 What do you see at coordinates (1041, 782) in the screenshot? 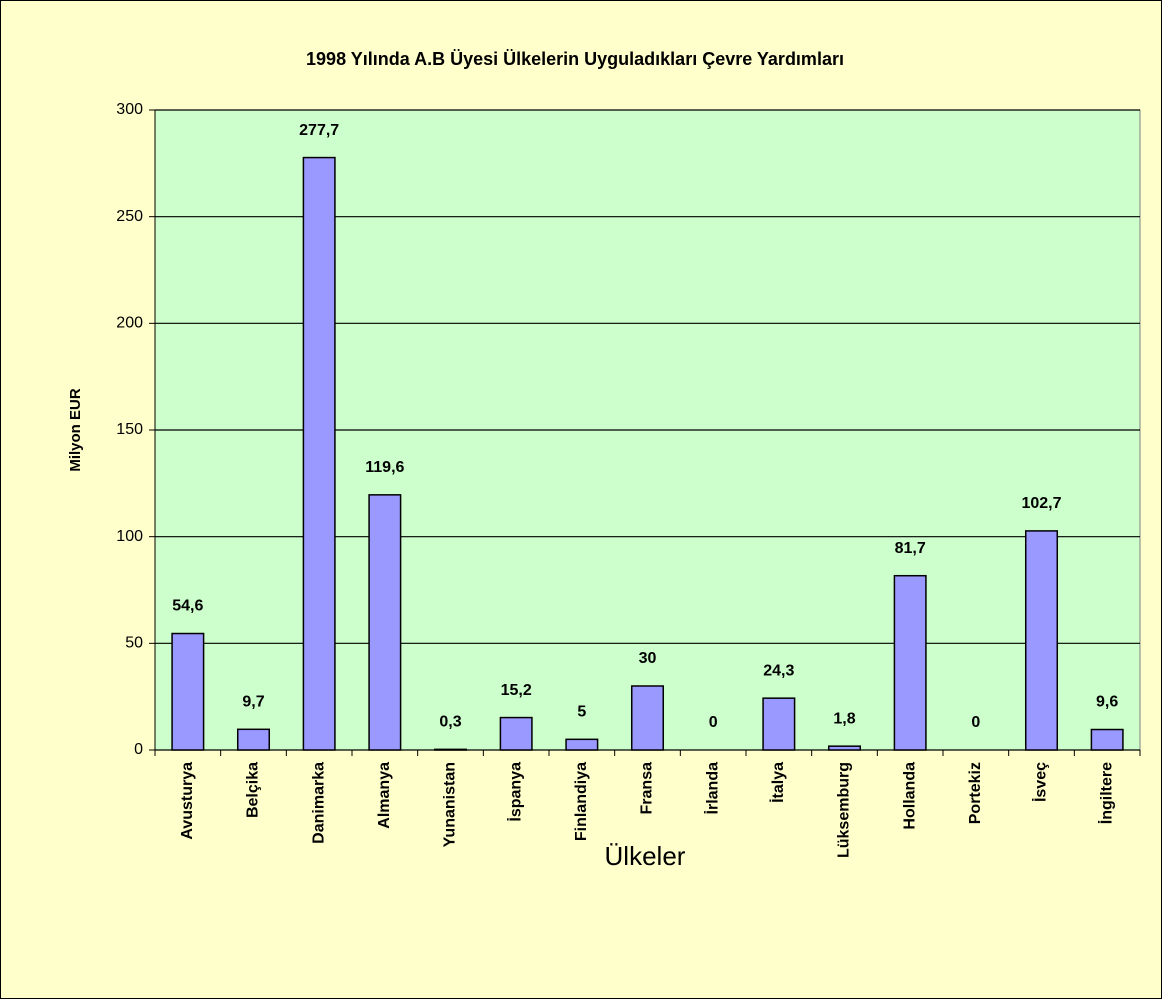
I see `x-tick-label: İsveç` at bounding box center [1041, 782].